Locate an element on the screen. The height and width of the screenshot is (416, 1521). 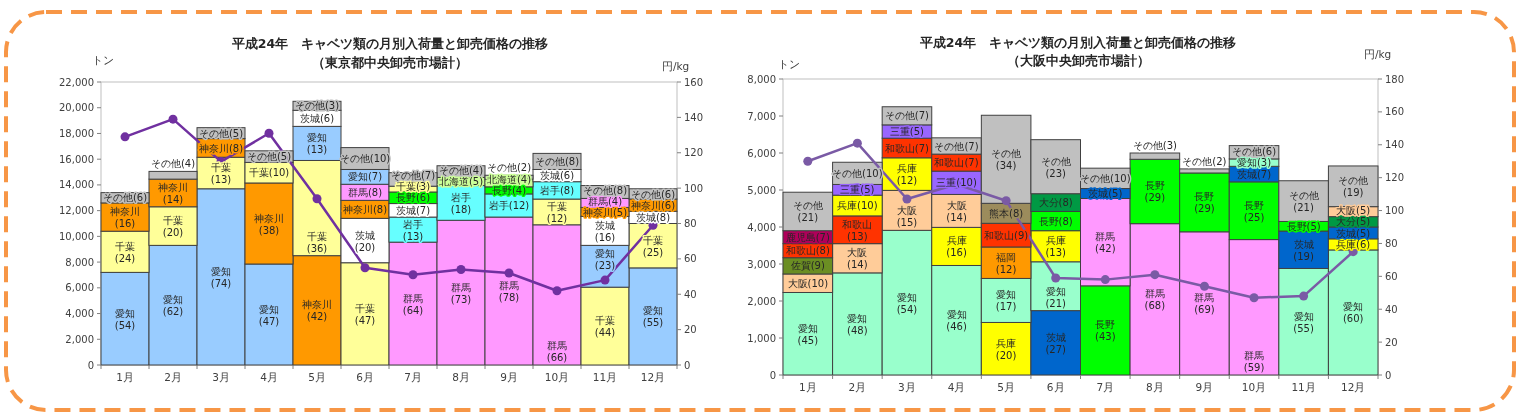
y-tick-label: 4,000 is located at coordinates (761, 227).